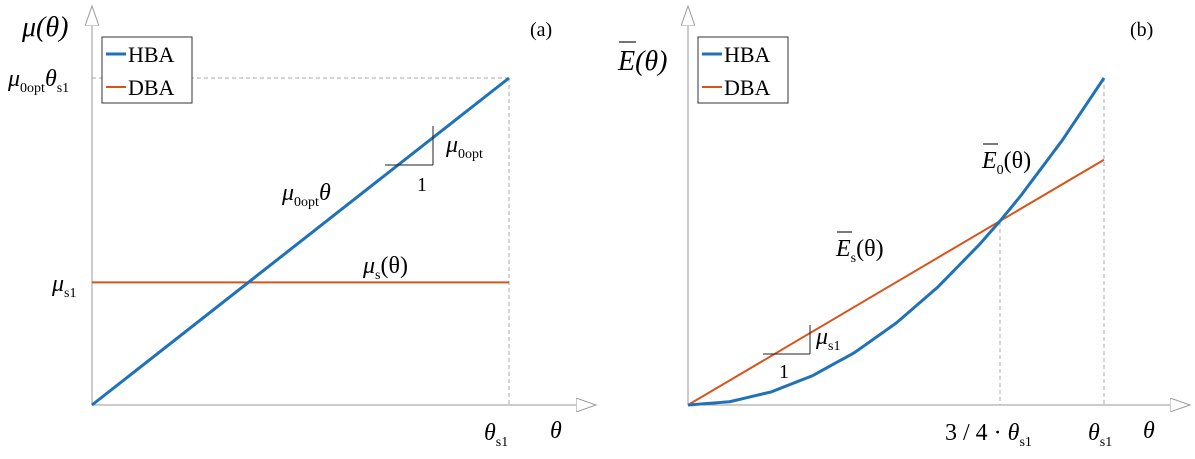 Image resolution: width=1195 pixels, height=459 pixels. I want to click on panel-a-legend-dba-label: DBA, so click(151, 87).